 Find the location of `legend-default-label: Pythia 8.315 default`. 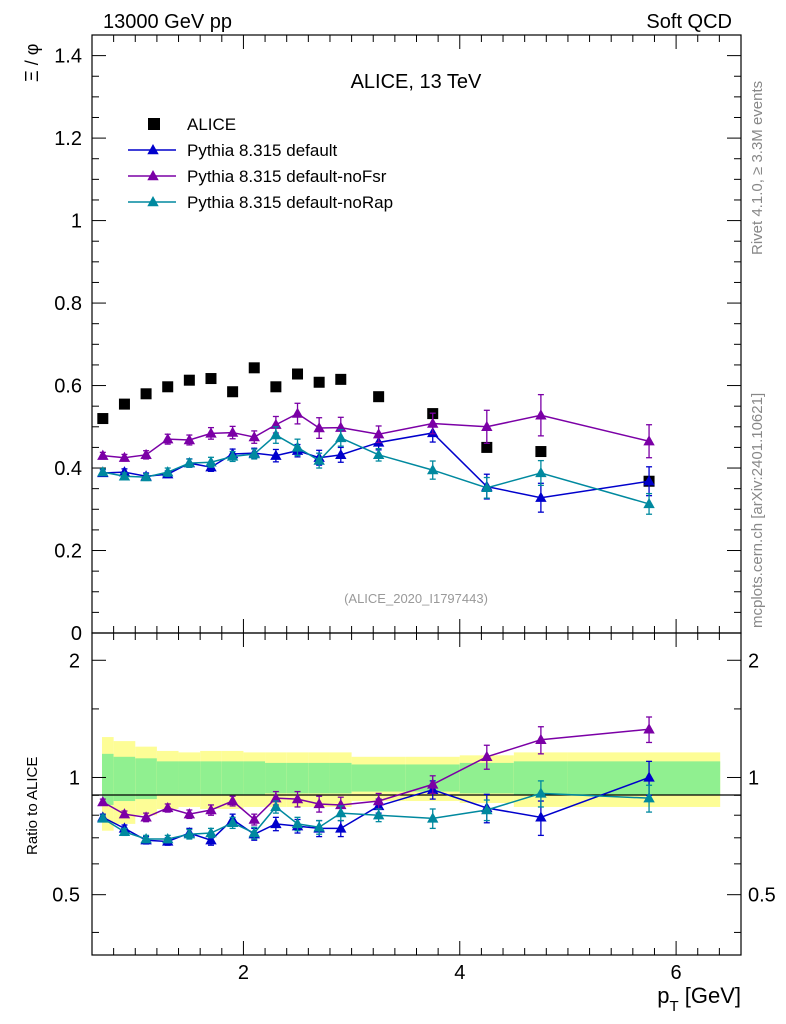

legend-default-label: Pythia 8.315 default is located at coordinates (262, 150).